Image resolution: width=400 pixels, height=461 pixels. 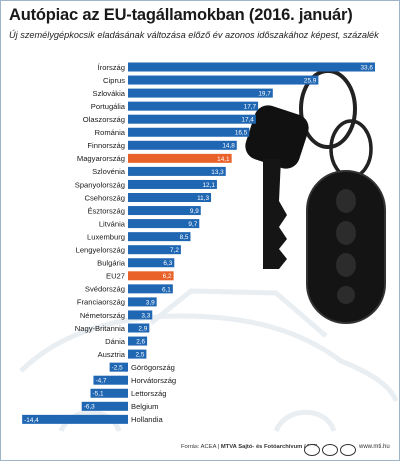 What do you see at coordinates (184, 237) in the screenshot?
I see `value-label: 8,5` at bounding box center [184, 237].